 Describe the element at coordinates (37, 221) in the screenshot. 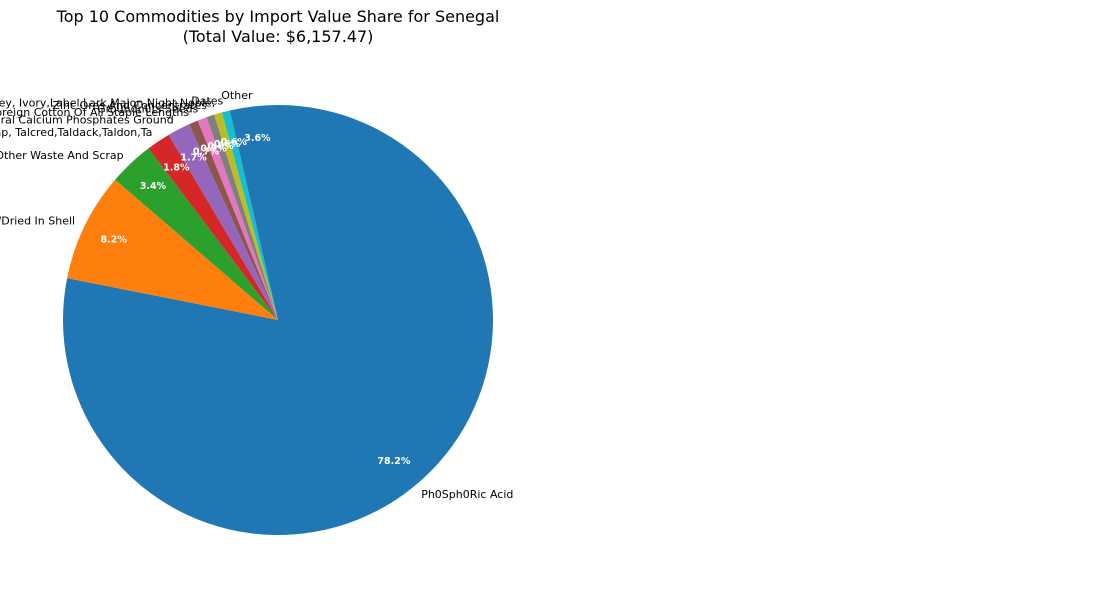

I see `slice-category-label: Cashen Nuts Fresh/Dried In Shell` at that location.